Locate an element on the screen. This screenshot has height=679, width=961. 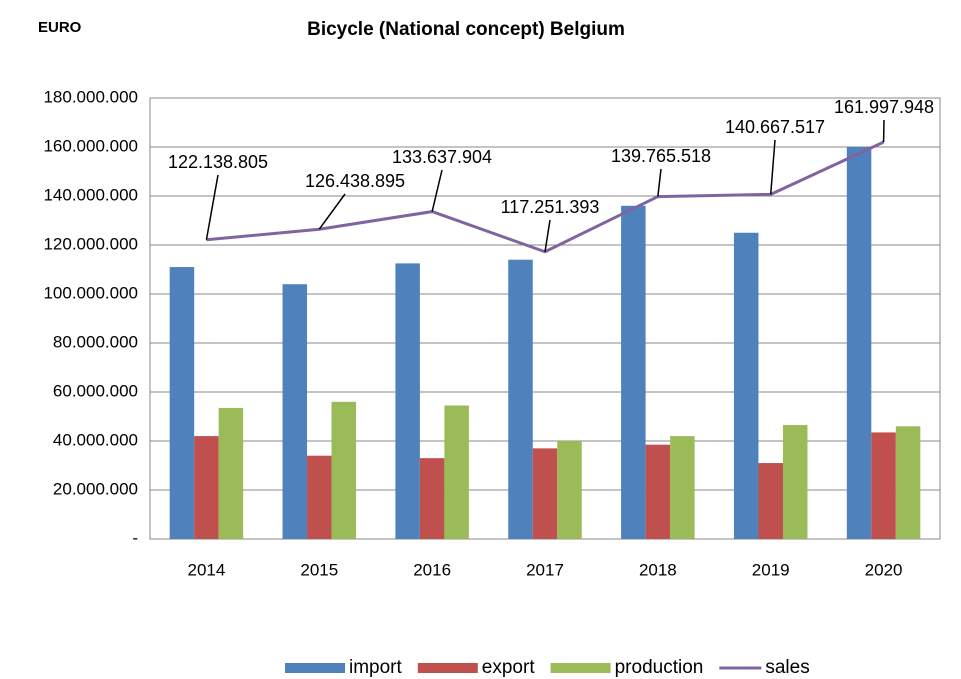
data-label: 133.637.904 is located at coordinates (442, 157).